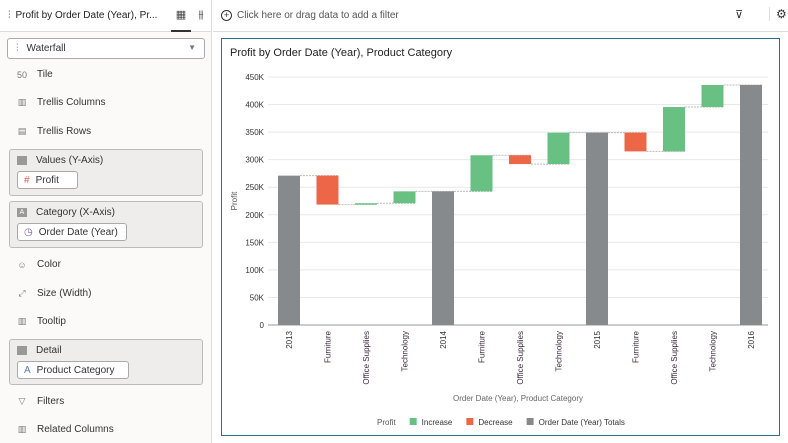 Image resolution: width=788 pixels, height=443 pixels. Describe the element at coordinates (49, 264) in the screenshot. I see `row-label: Color` at that location.